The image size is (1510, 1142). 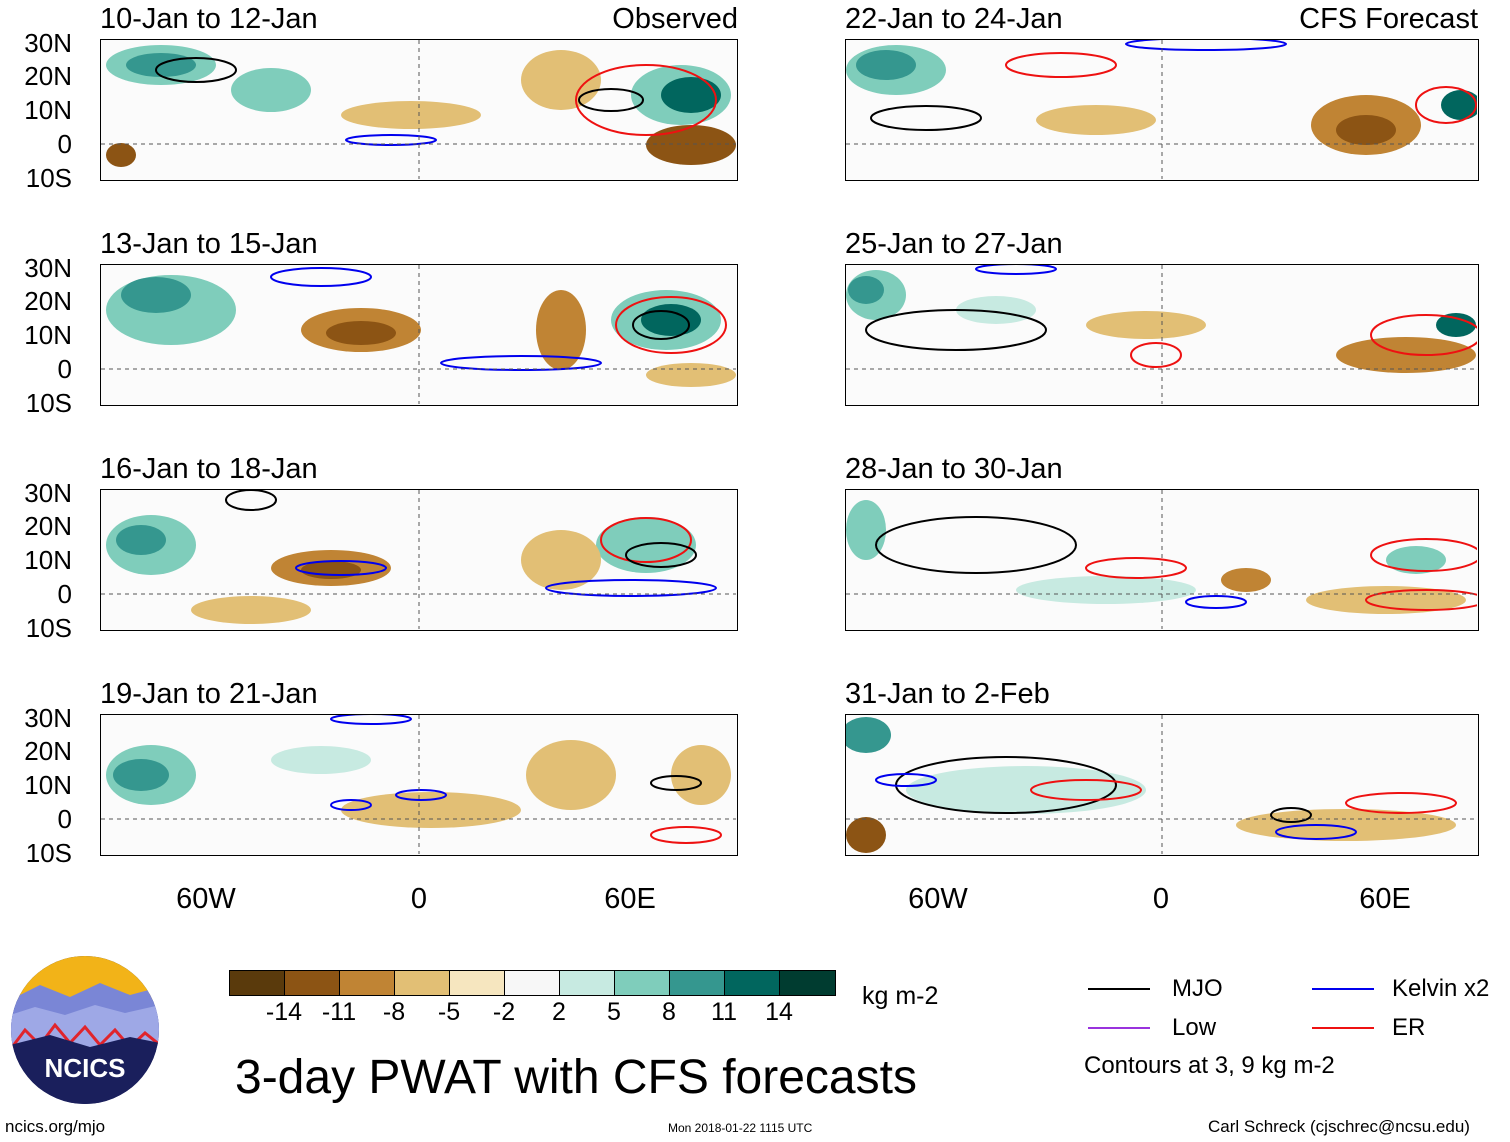 I want to click on er-legend-label: ER, so click(x=1409, y=1027).